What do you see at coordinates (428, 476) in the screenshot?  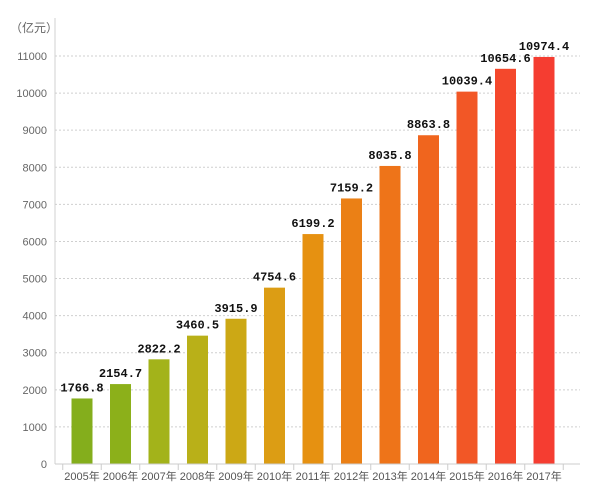 I see `x-tick-label: 2014年` at bounding box center [428, 476].